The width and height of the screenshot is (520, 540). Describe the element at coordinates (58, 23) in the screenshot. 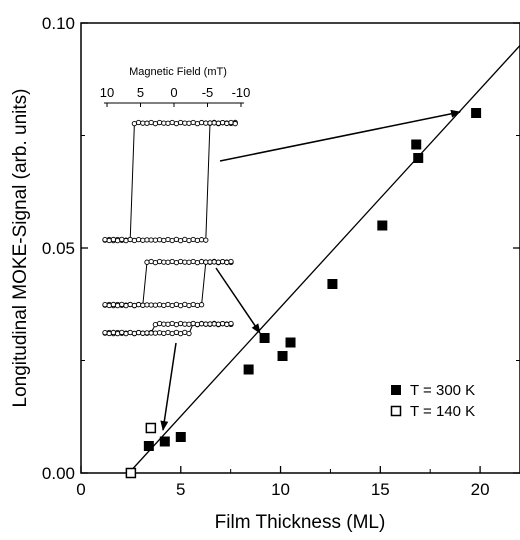

I see `y-tick-label: 0.10` at that location.